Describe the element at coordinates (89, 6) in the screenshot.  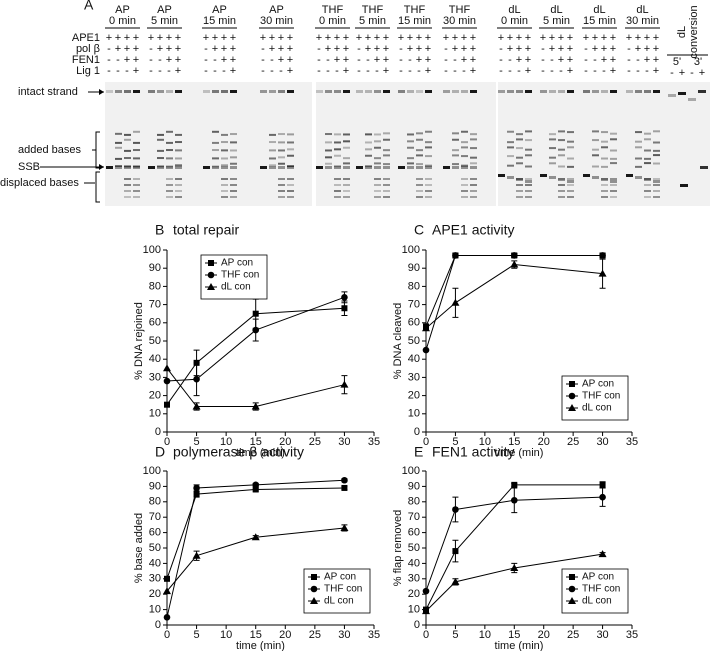
I see `panel-label: A` at that location.